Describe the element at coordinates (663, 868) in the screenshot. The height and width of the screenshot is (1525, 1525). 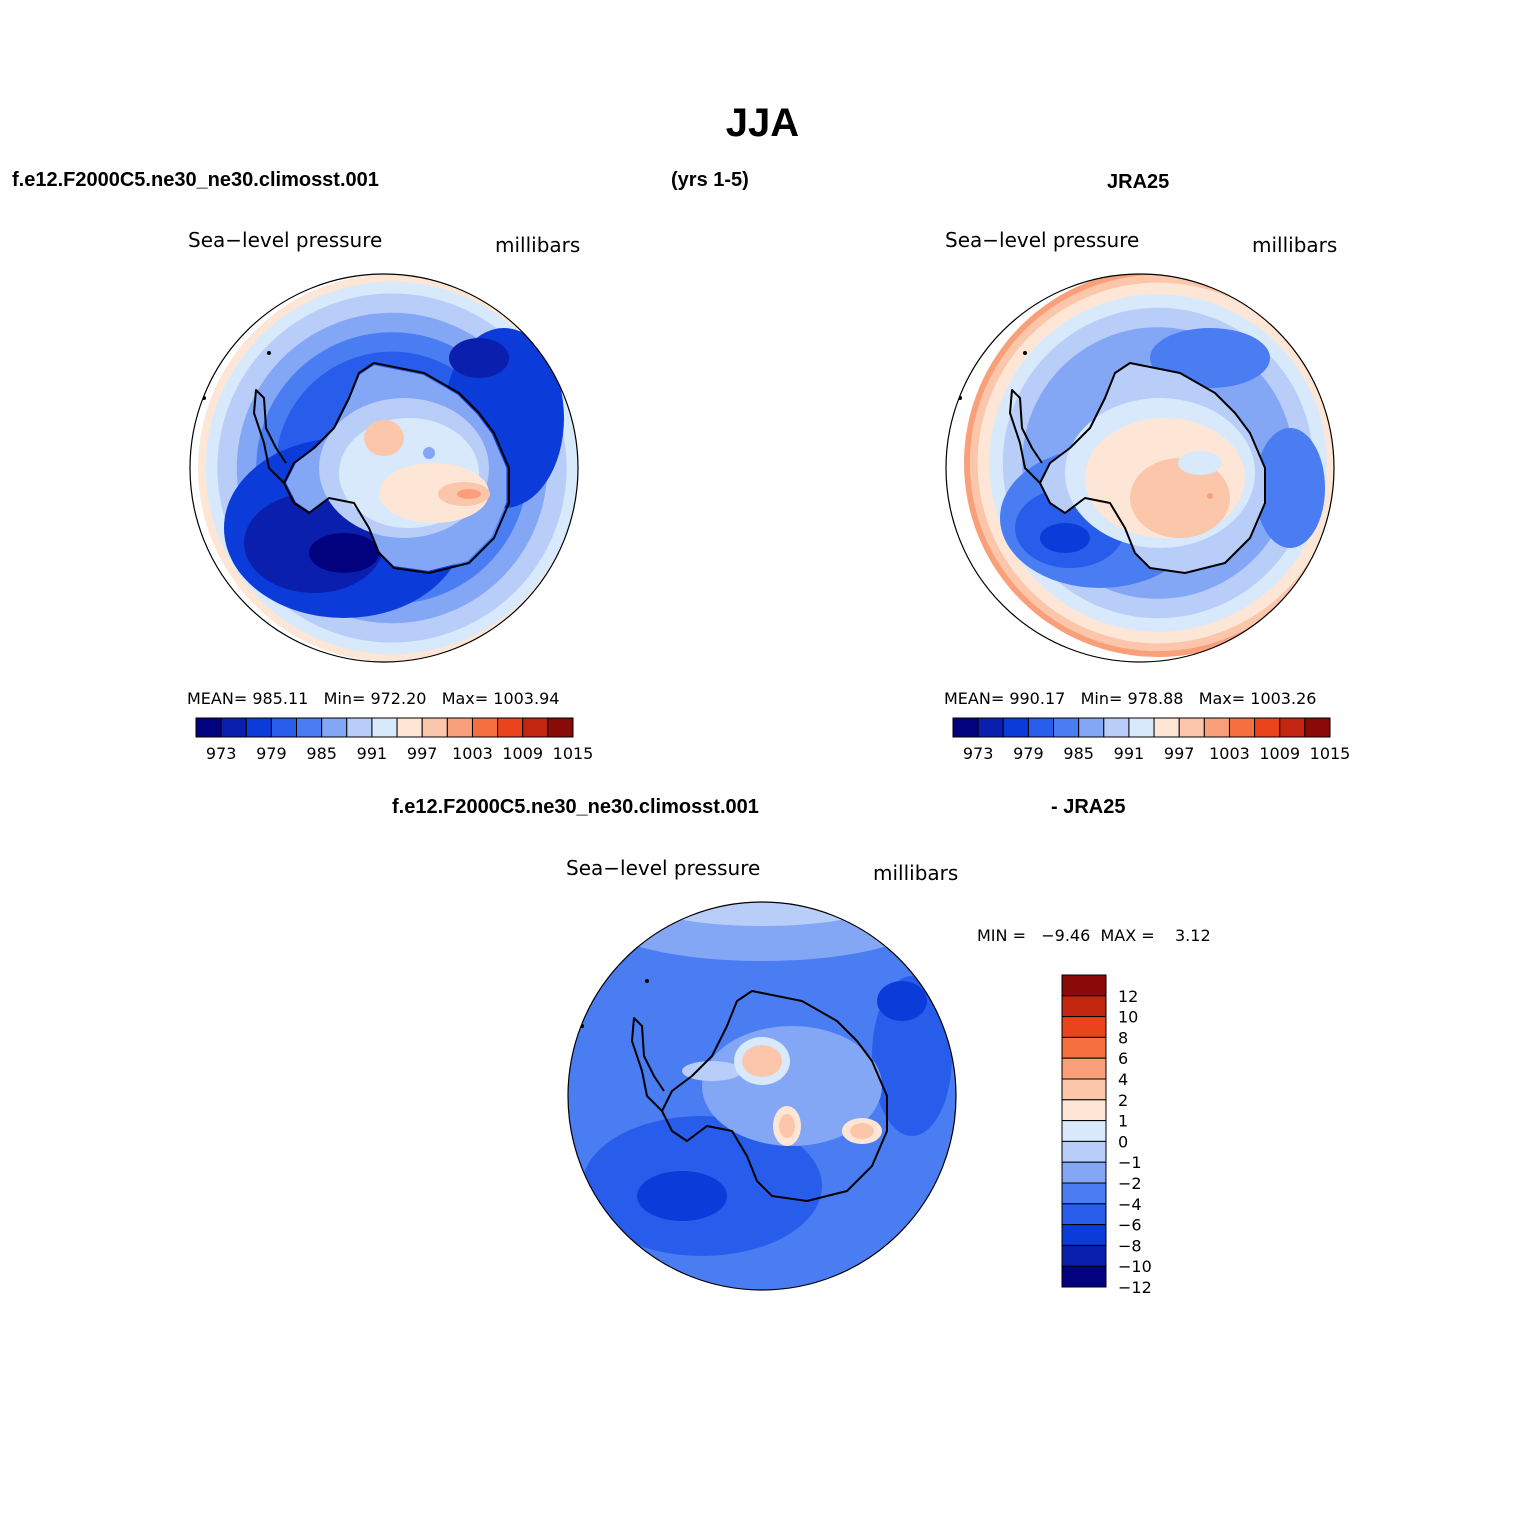
I see `panel3-title: Sea−level pressure` at that location.